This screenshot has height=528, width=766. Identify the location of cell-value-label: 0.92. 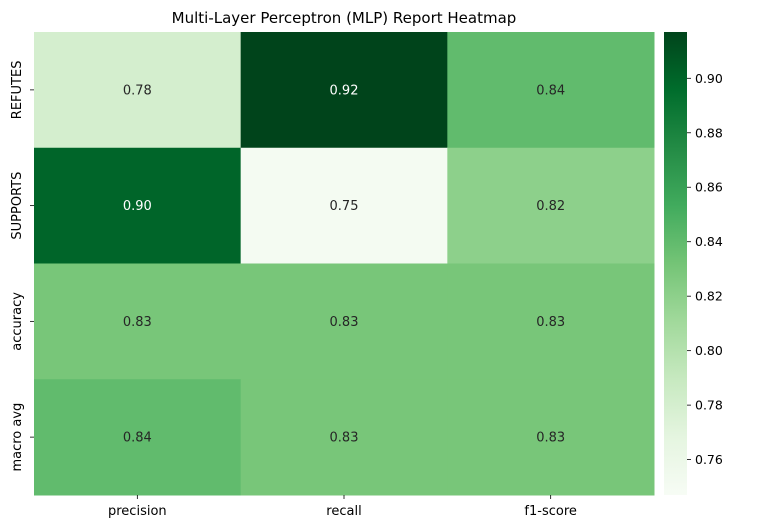
(344, 90).